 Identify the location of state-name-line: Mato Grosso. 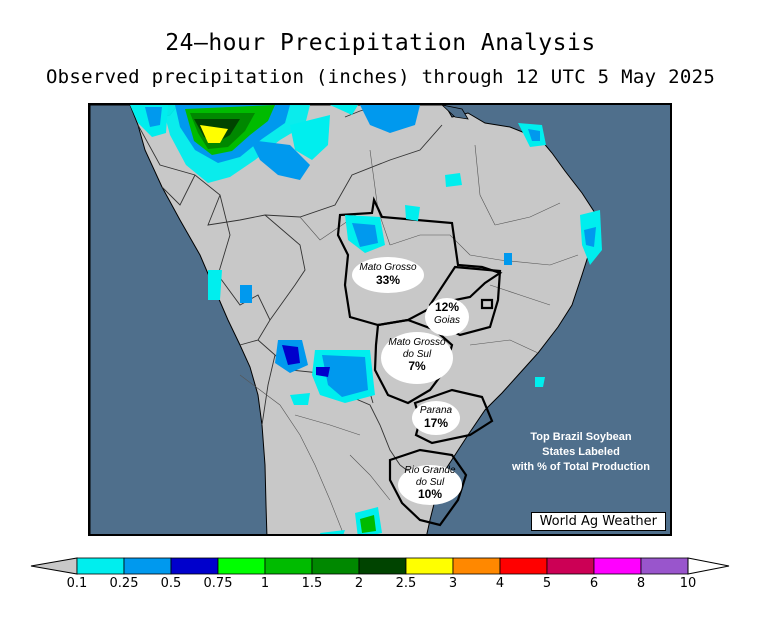
(417, 342).